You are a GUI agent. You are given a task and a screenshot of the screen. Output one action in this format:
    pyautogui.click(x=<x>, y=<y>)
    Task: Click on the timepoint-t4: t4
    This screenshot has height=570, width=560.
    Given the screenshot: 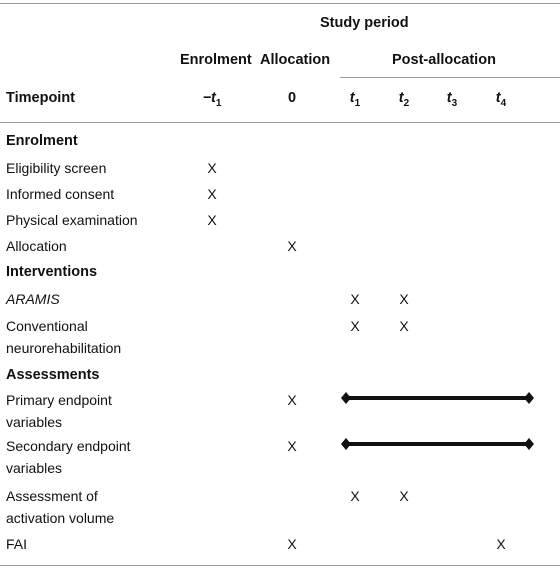 What is the action you would take?
    pyautogui.click(x=501, y=99)
    